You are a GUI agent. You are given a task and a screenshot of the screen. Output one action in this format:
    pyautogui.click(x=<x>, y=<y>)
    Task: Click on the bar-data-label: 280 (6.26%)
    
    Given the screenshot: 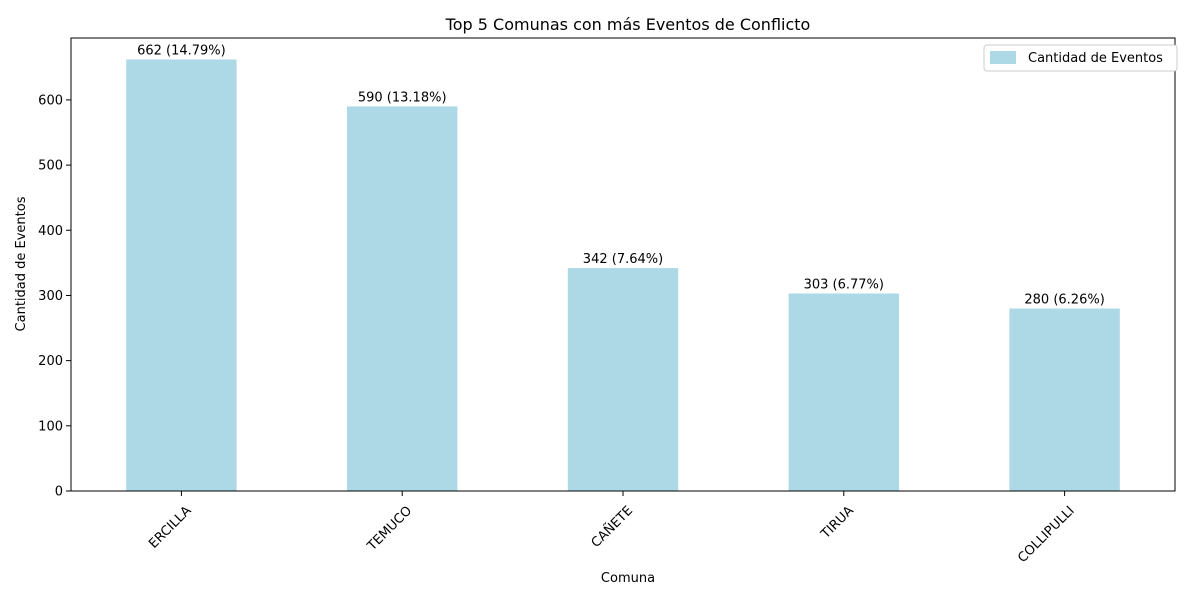 What is the action you would take?
    pyautogui.click(x=1064, y=299)
    